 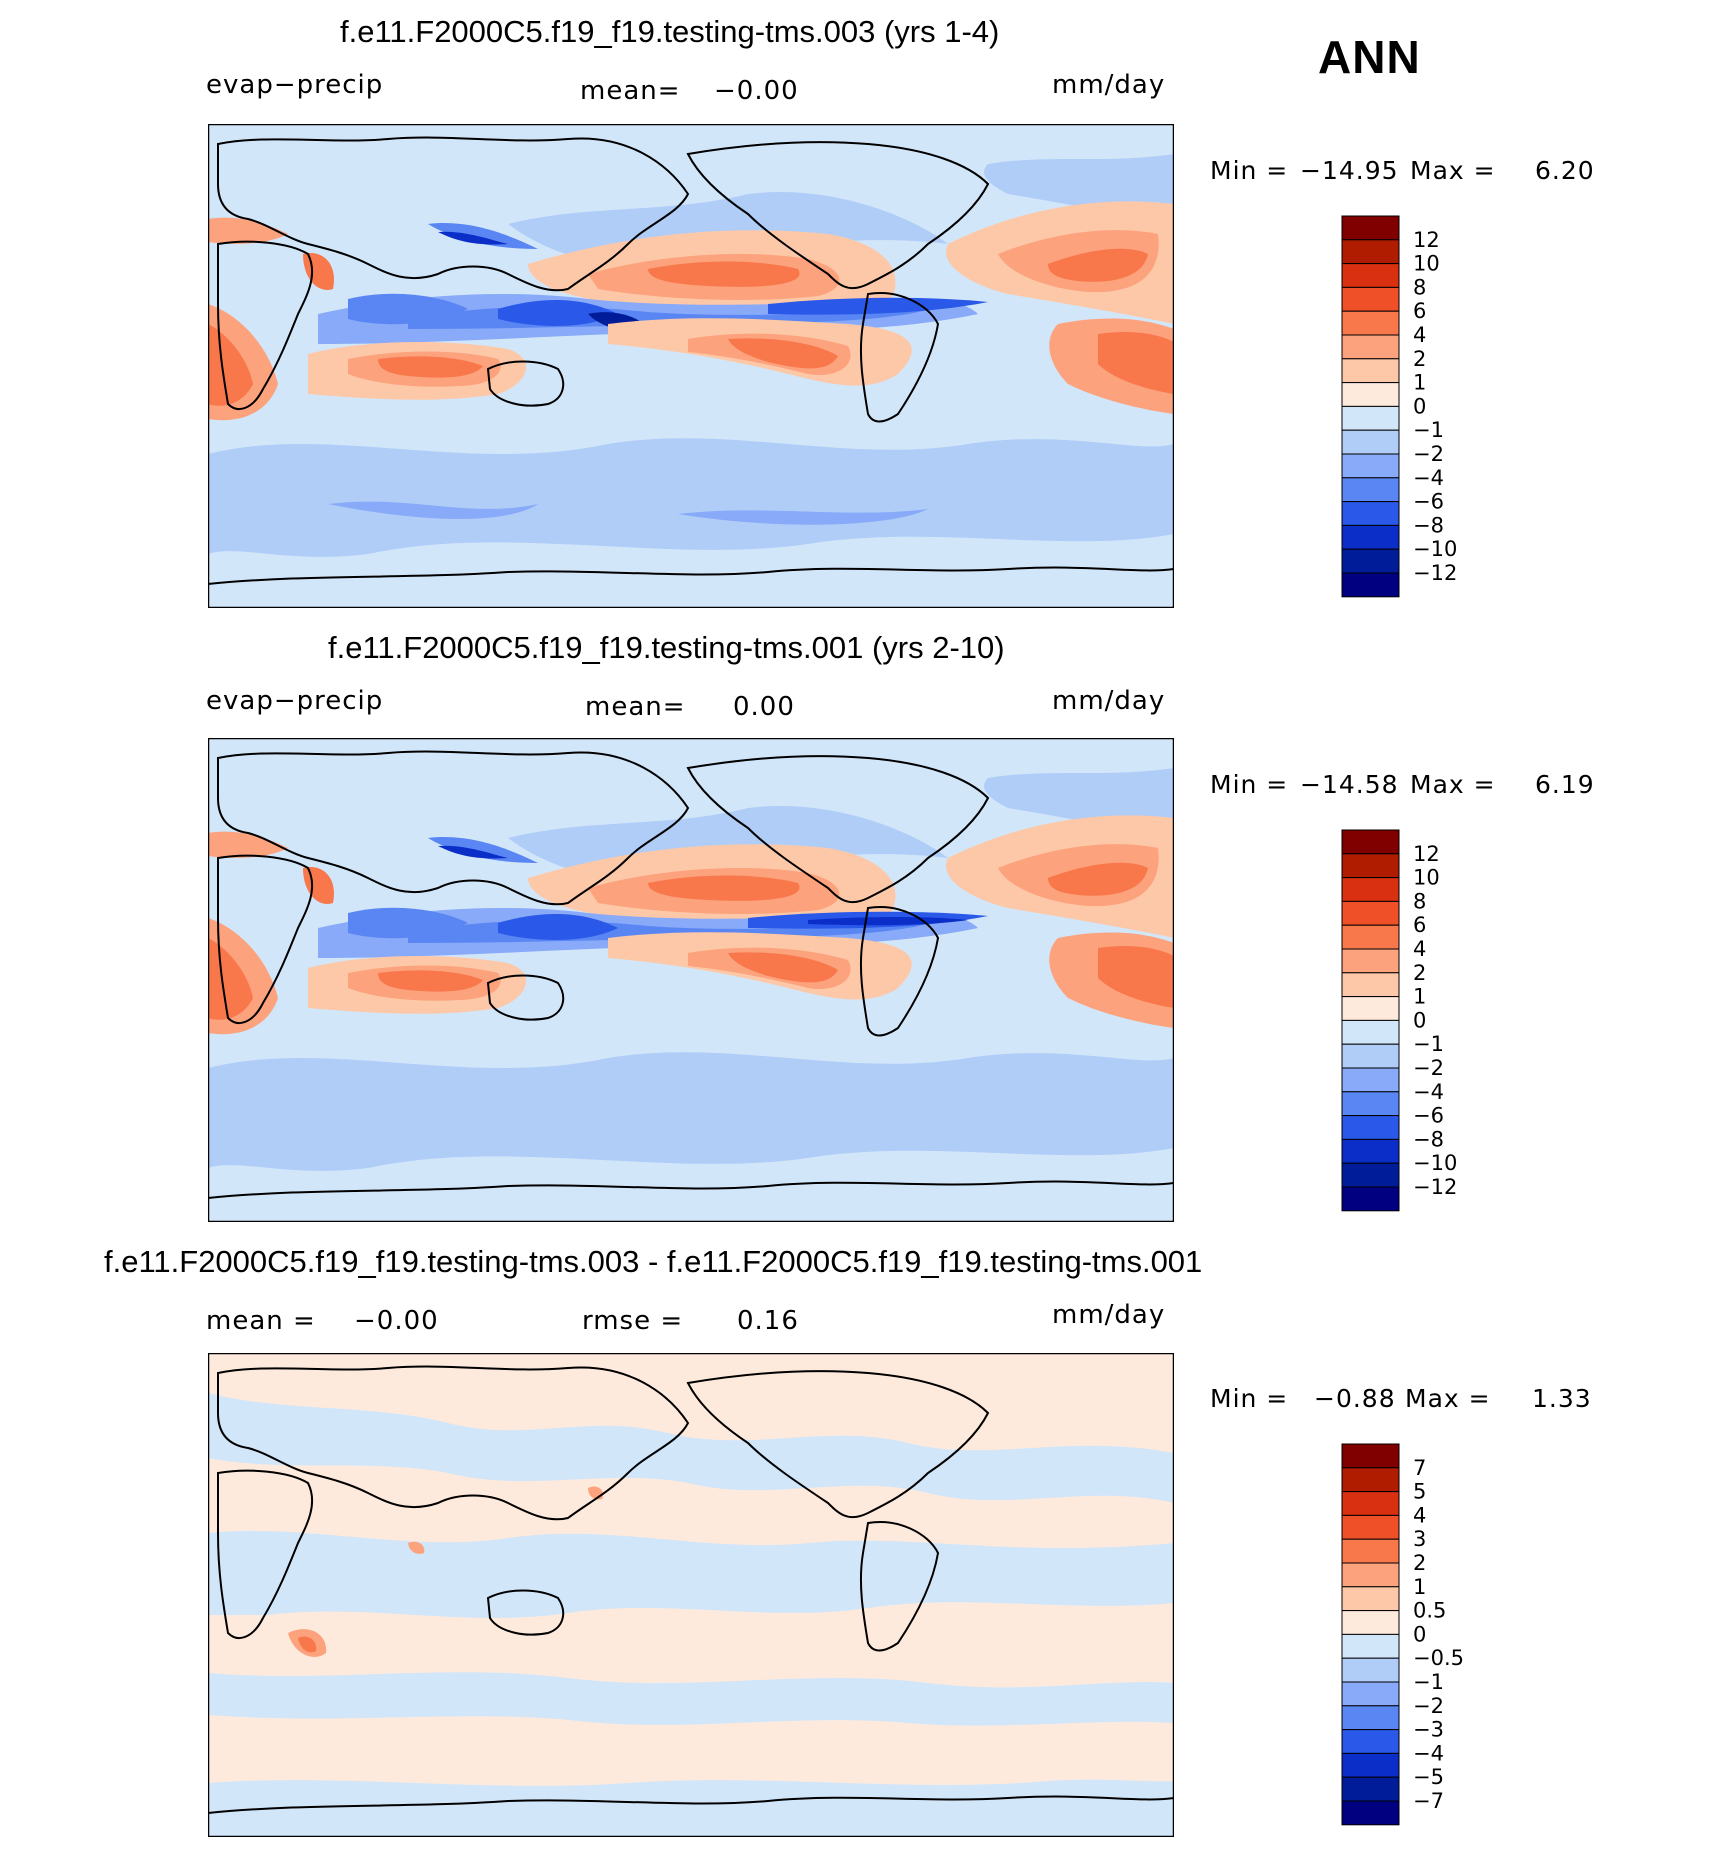 What do you see at coordinates (1565, 170) in the screenshot?
I see `panel1-max-value: 6.20` at bounding box center [1565, 170].